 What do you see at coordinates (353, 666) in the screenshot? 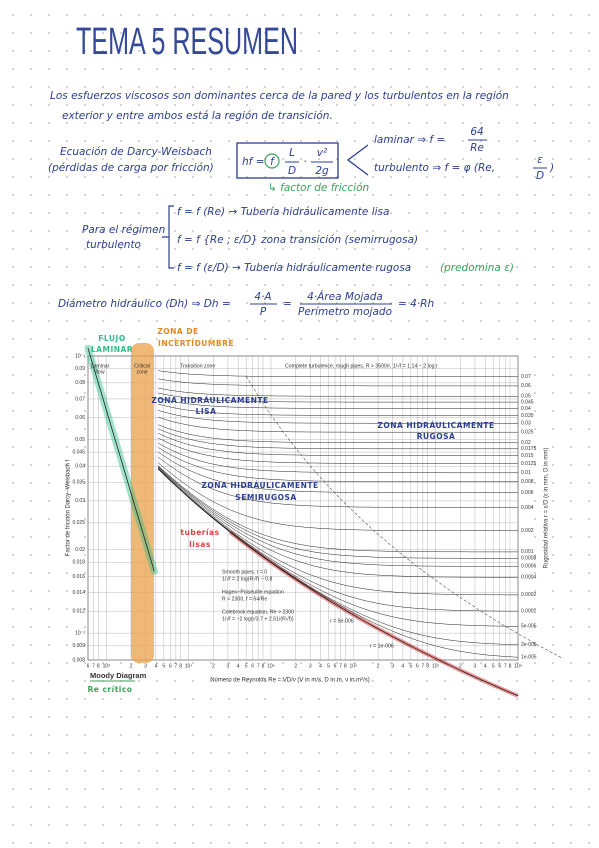
I see `x-tick-label: 10⁶` at bounding box center [353, 666].